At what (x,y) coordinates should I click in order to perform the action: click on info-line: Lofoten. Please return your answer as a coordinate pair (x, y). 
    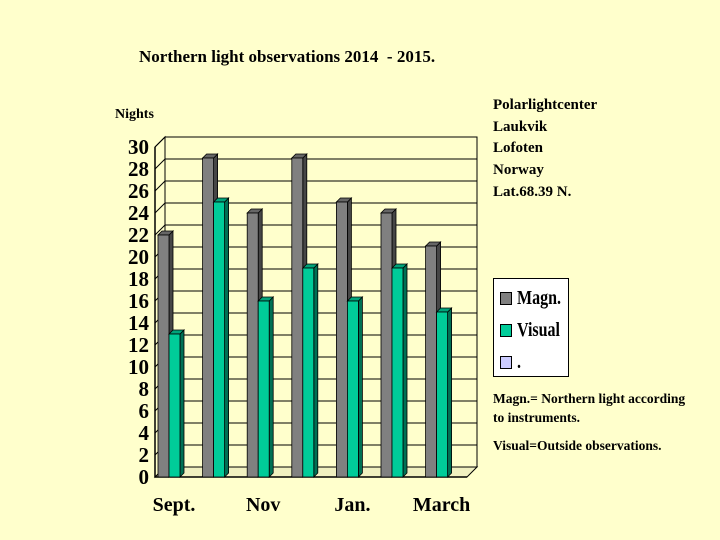
    Looking at the image, I should click on (518, 148).